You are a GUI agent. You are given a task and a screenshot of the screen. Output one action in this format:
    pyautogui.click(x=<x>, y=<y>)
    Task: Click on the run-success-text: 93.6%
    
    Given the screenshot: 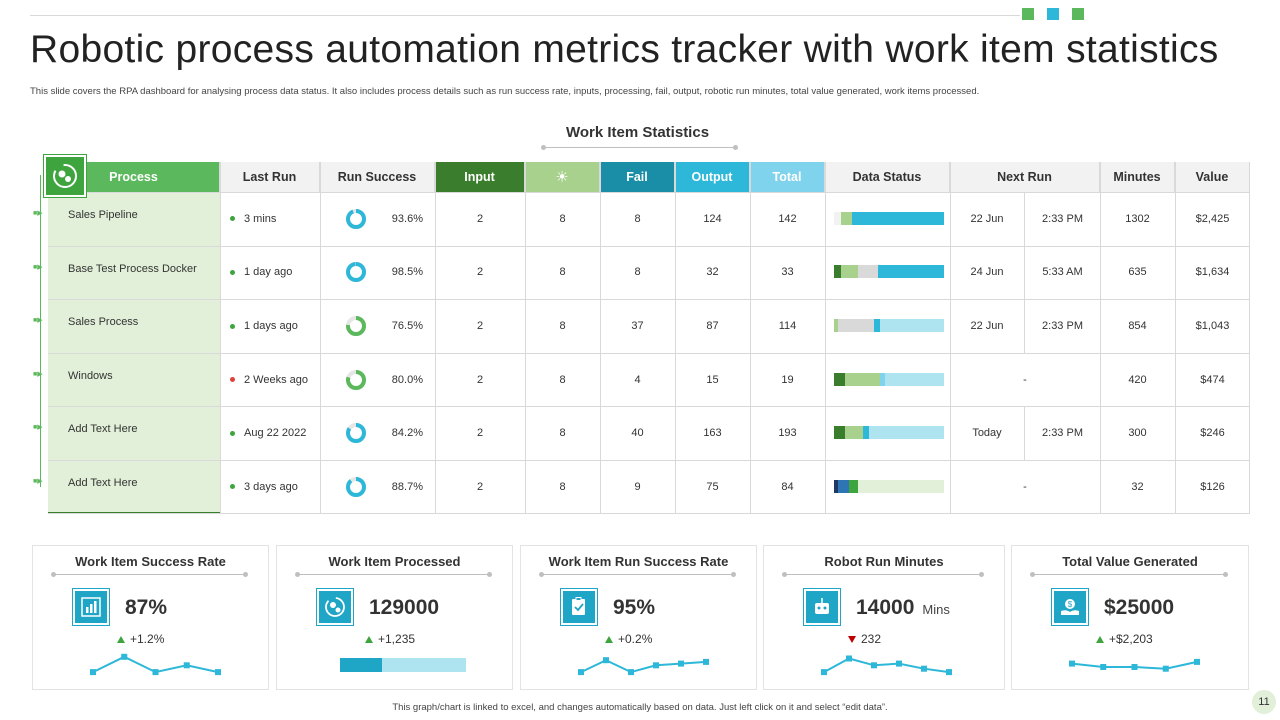 What is the action you would take?
    pyautogui.click(x=407, y=218)
    